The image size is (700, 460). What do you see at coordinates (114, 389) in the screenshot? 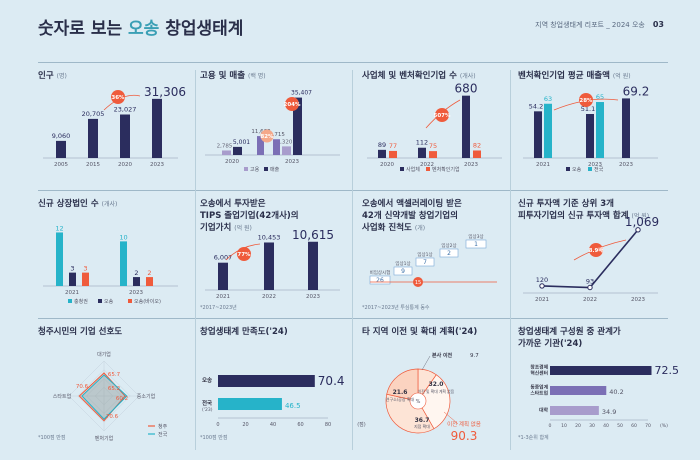
I see `radar-value-label: 65.2` at bounding box center [114, 389].